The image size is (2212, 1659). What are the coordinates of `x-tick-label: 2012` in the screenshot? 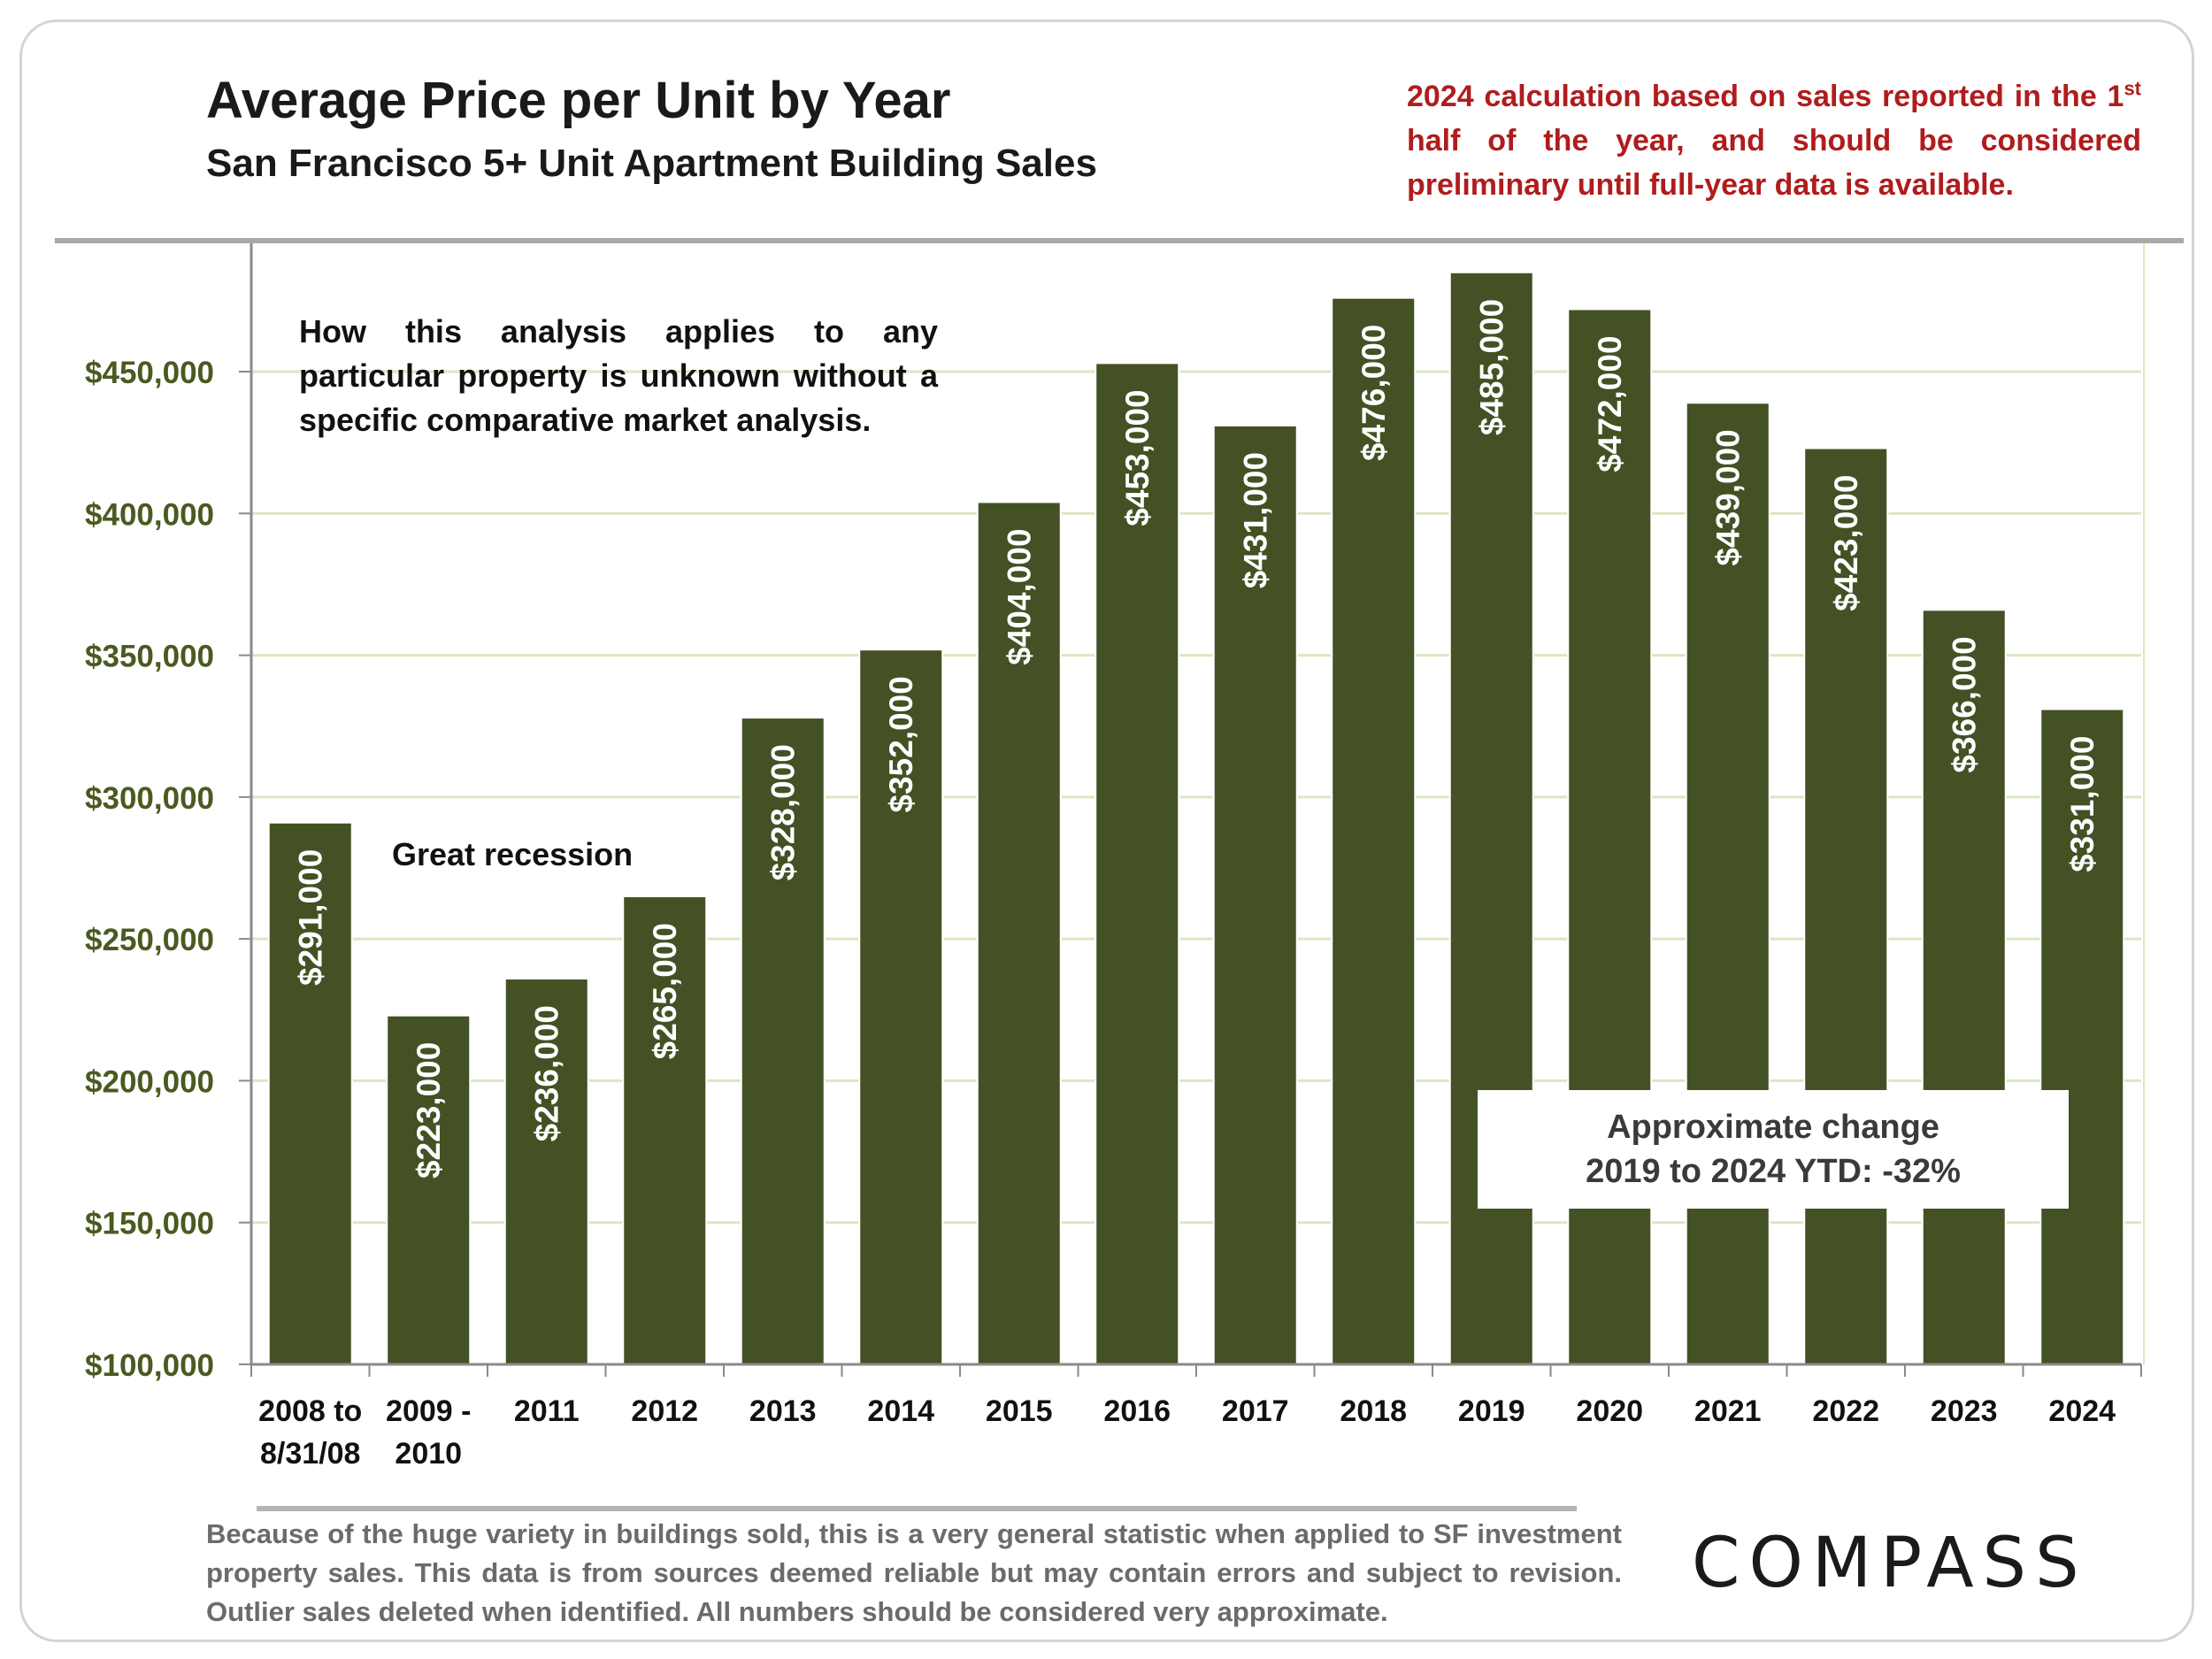 It's located at (665, 1411).